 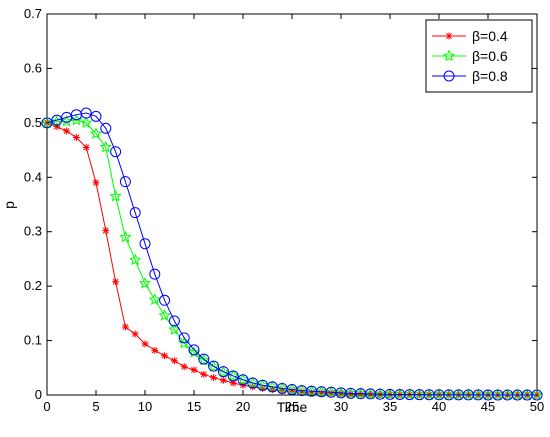 What do you see at coordinates (341, 406) in the screenshot?
I see `x-tick-label: 30` at bounding box center [341, 406].